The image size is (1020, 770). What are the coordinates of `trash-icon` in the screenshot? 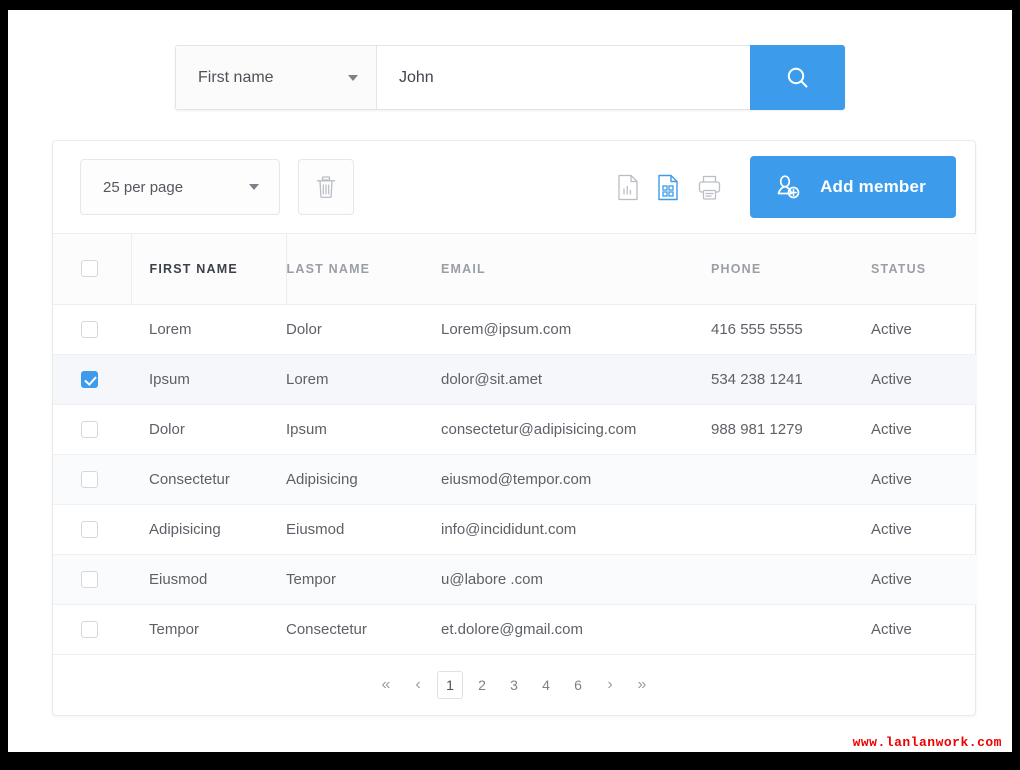 It's located at (326, 187).